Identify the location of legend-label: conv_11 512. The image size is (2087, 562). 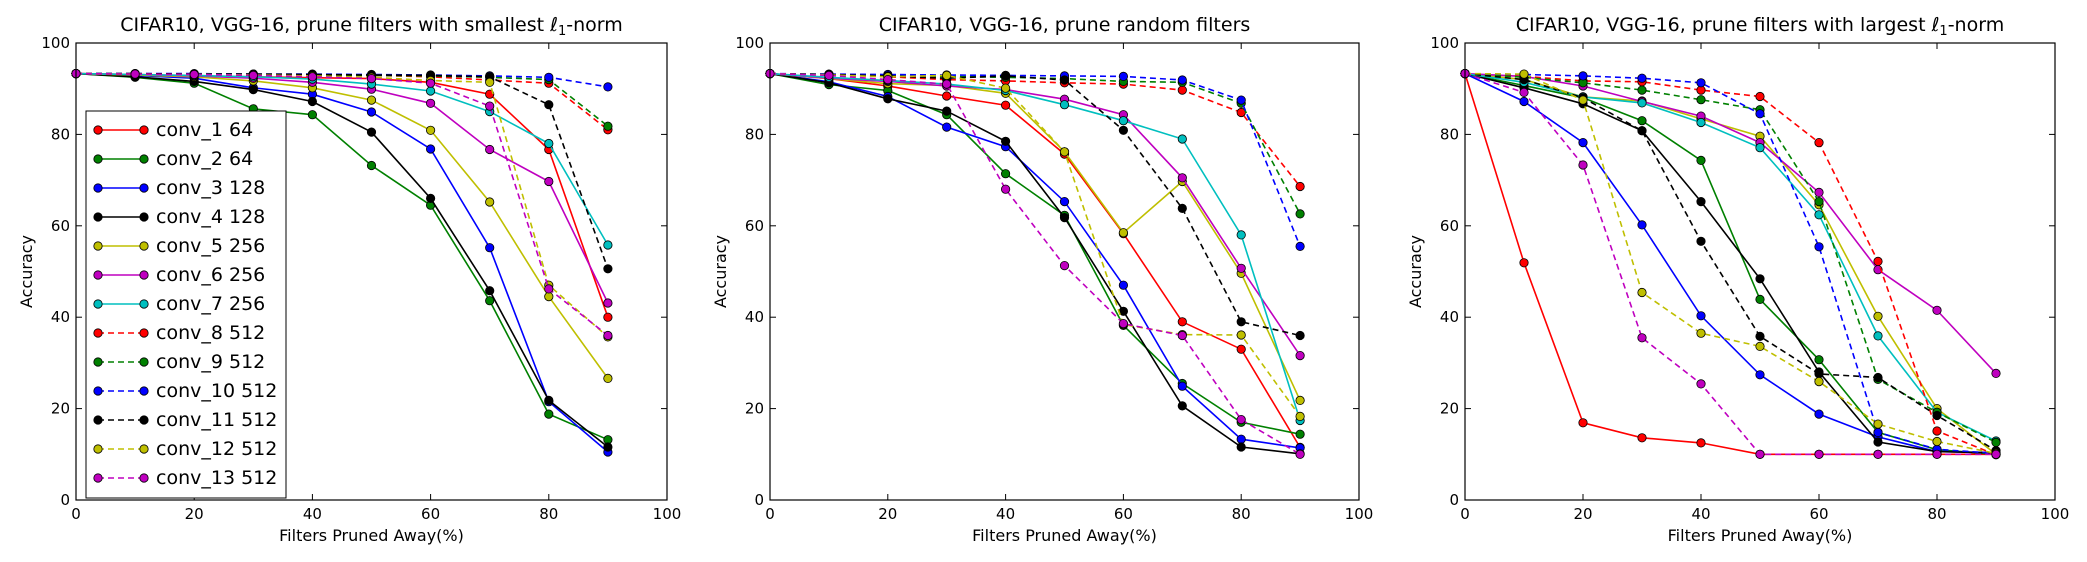
(216, 420).